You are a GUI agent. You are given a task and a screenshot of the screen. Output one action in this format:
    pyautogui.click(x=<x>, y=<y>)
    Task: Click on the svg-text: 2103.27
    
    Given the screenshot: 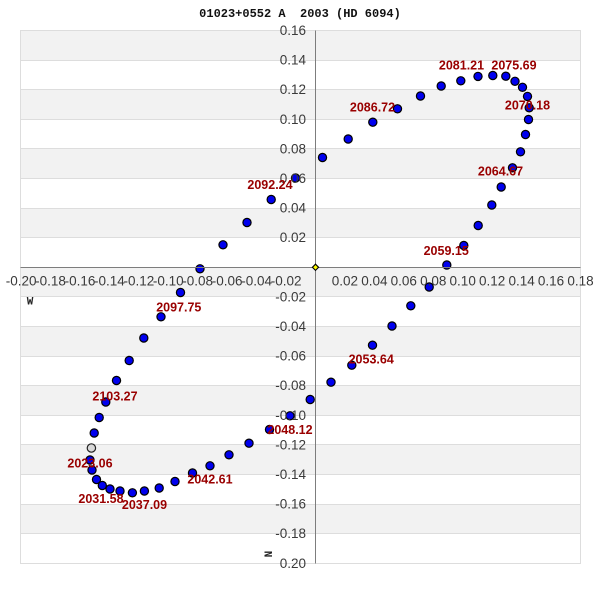 What is the action you would take?
    pyautogui.click(x=114, y=396)
    